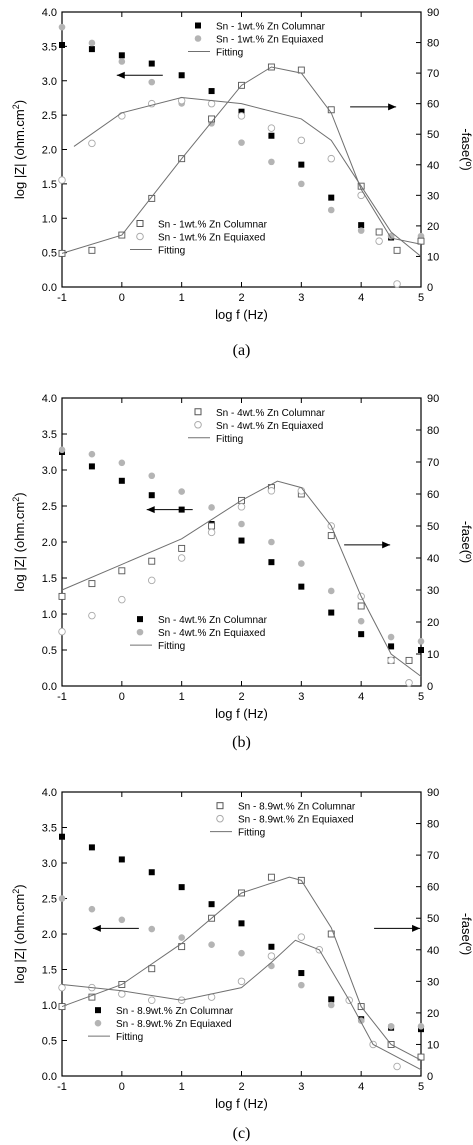 Image resolution: width=473 pixels, height=1145 pixels. I want to click on y-left-tick-label: 2.0, so click(49, 543).